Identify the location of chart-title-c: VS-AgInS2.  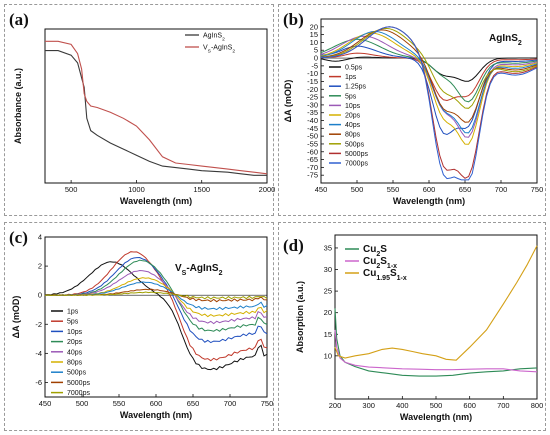
(199, 270).